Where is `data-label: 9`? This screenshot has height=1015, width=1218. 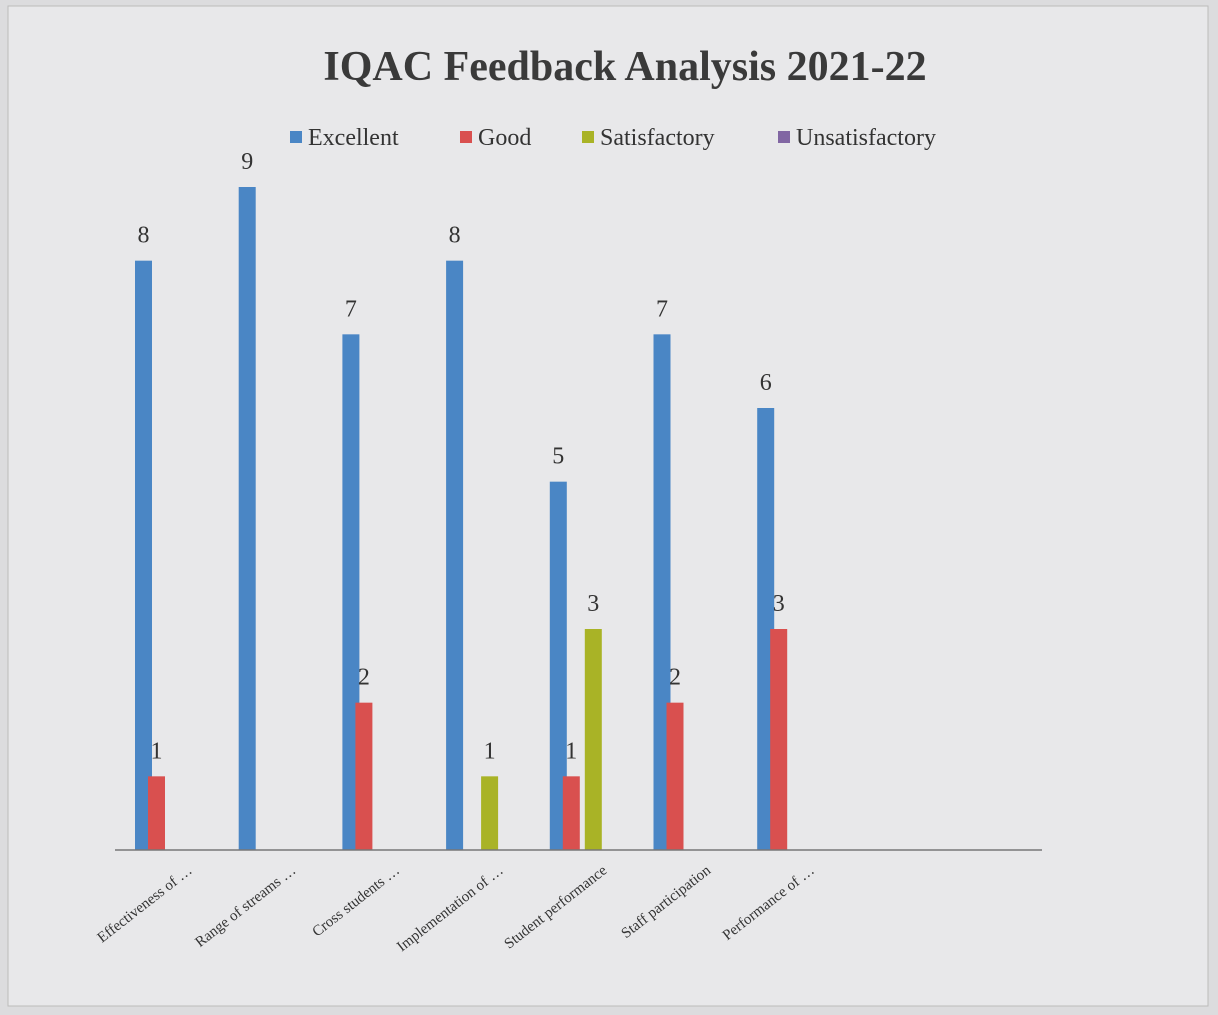
data-label: 9 is located at coordinates (247, 162).